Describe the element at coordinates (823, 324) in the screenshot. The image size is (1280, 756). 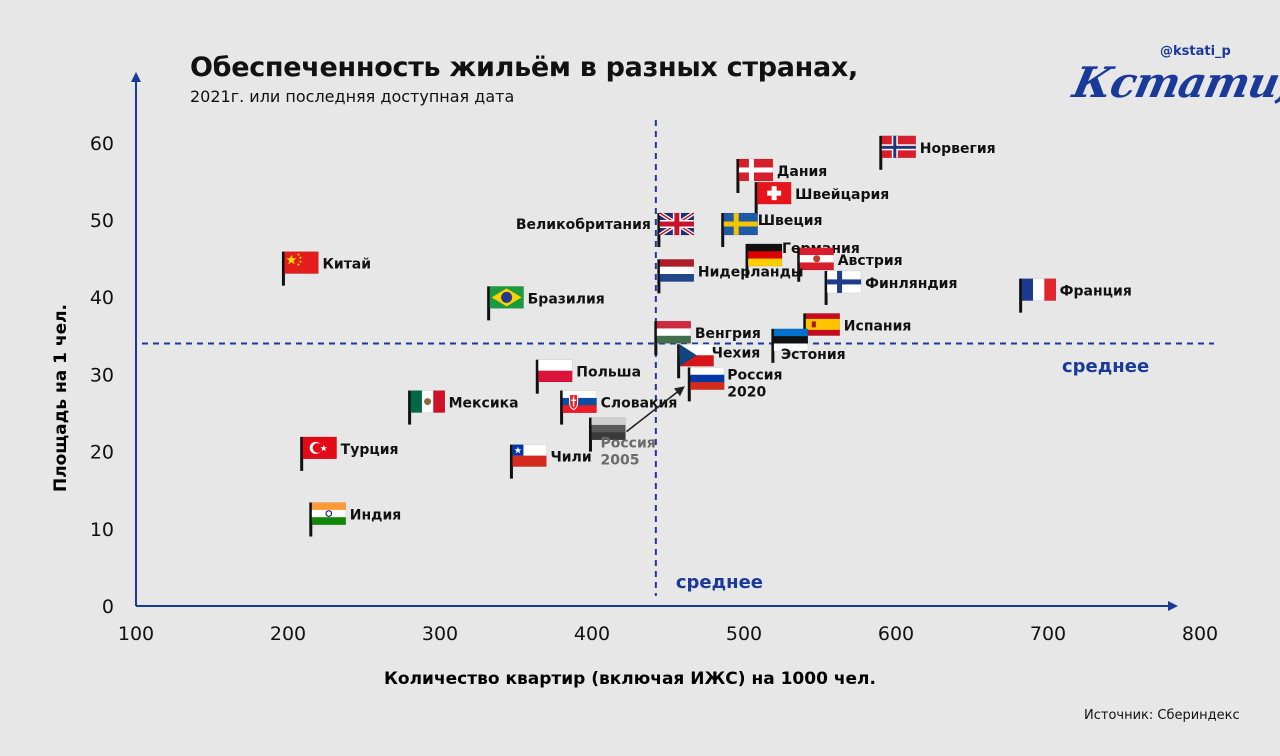
I see `flag-spain-icon` at that location.